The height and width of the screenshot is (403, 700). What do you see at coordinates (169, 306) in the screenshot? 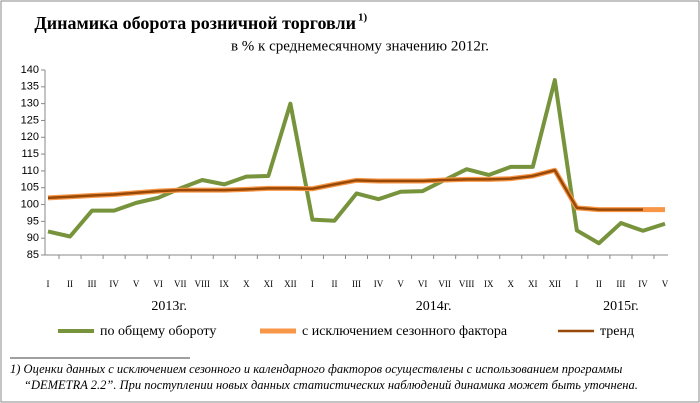
I see `year-label: 2013г.` at bounding box center [169, 306].